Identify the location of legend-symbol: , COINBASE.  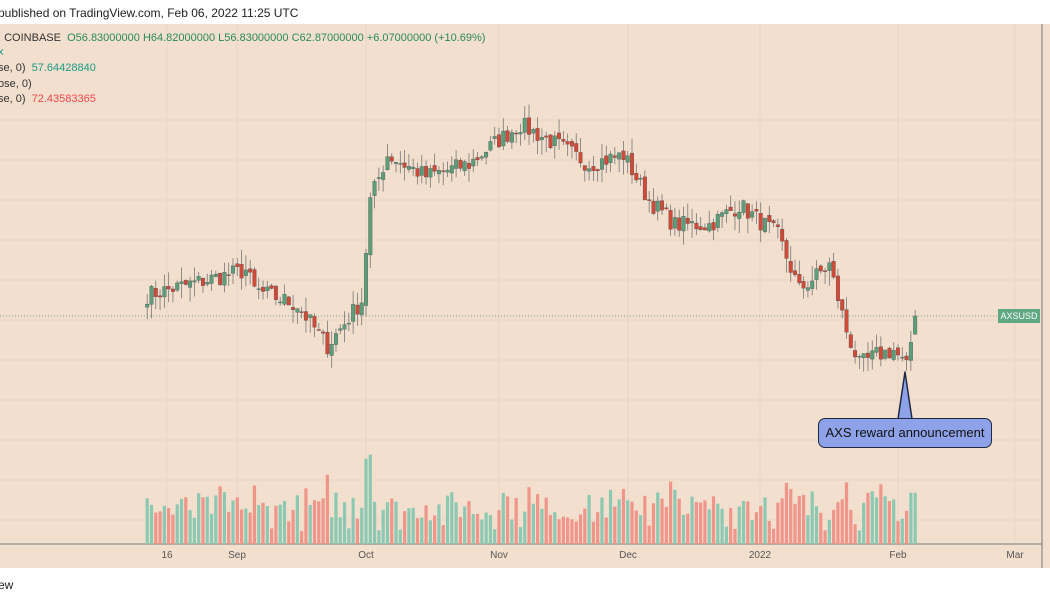
(30, 38).